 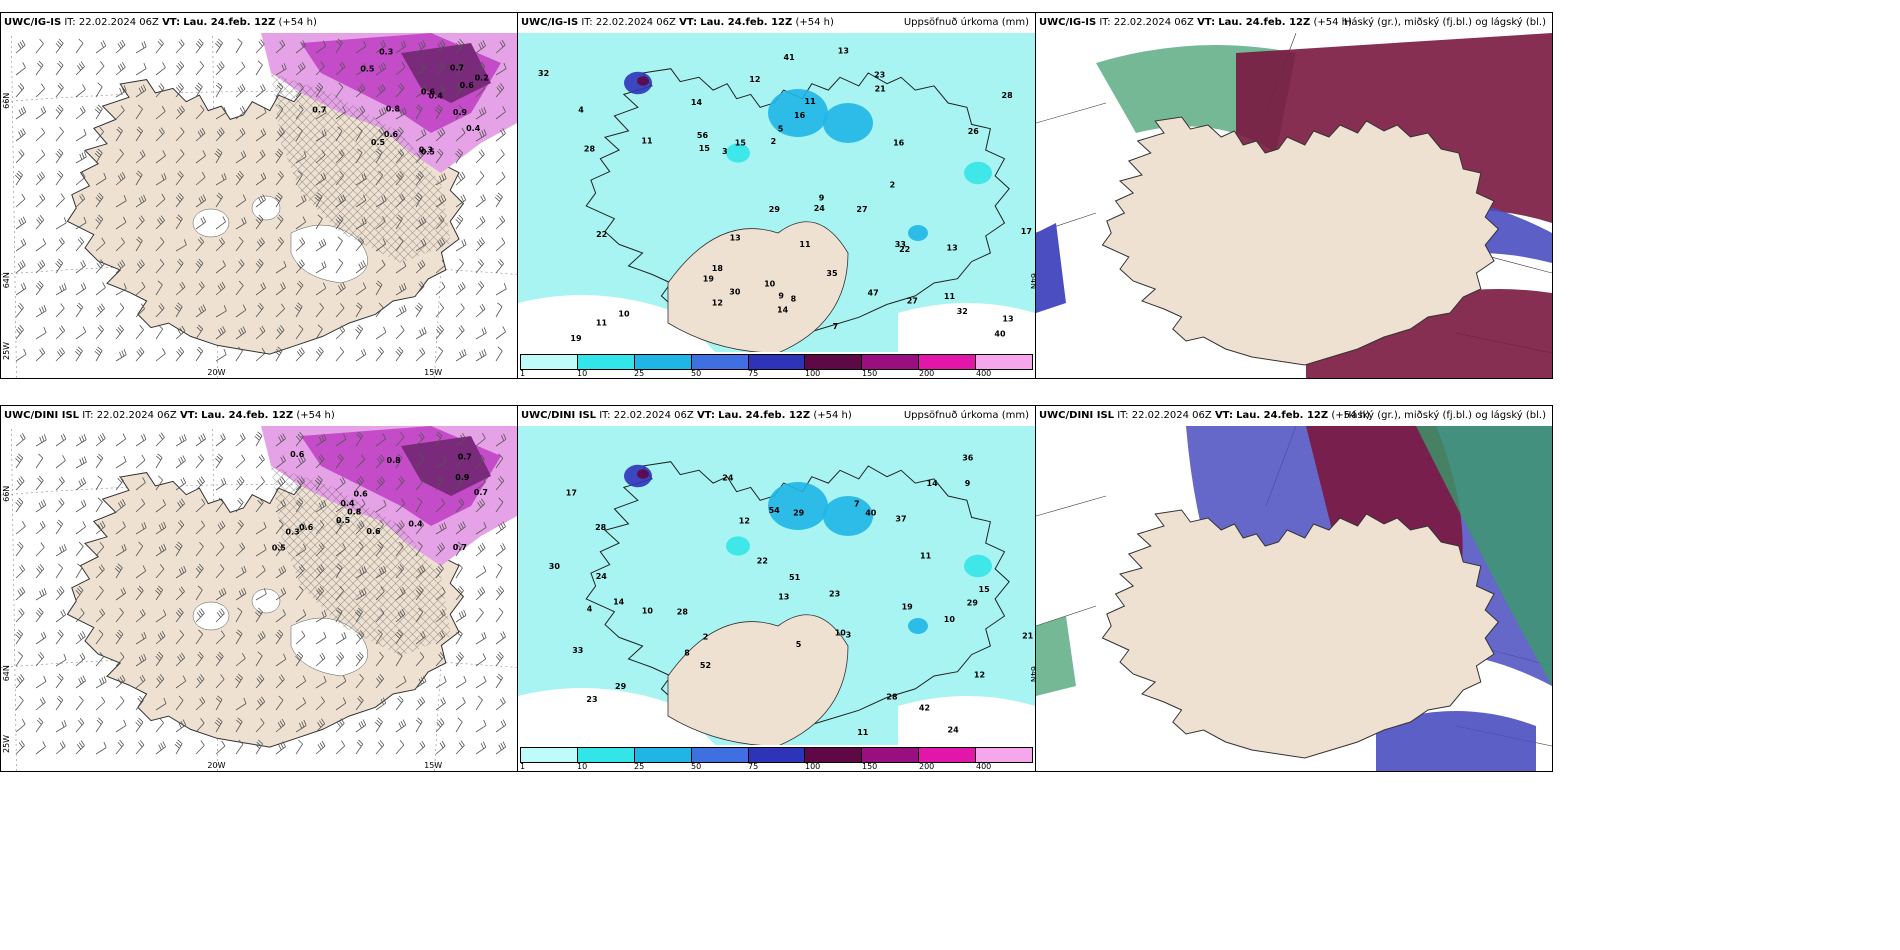 I want to click on lead-time: (+54 h), so click(x=832, y=415).